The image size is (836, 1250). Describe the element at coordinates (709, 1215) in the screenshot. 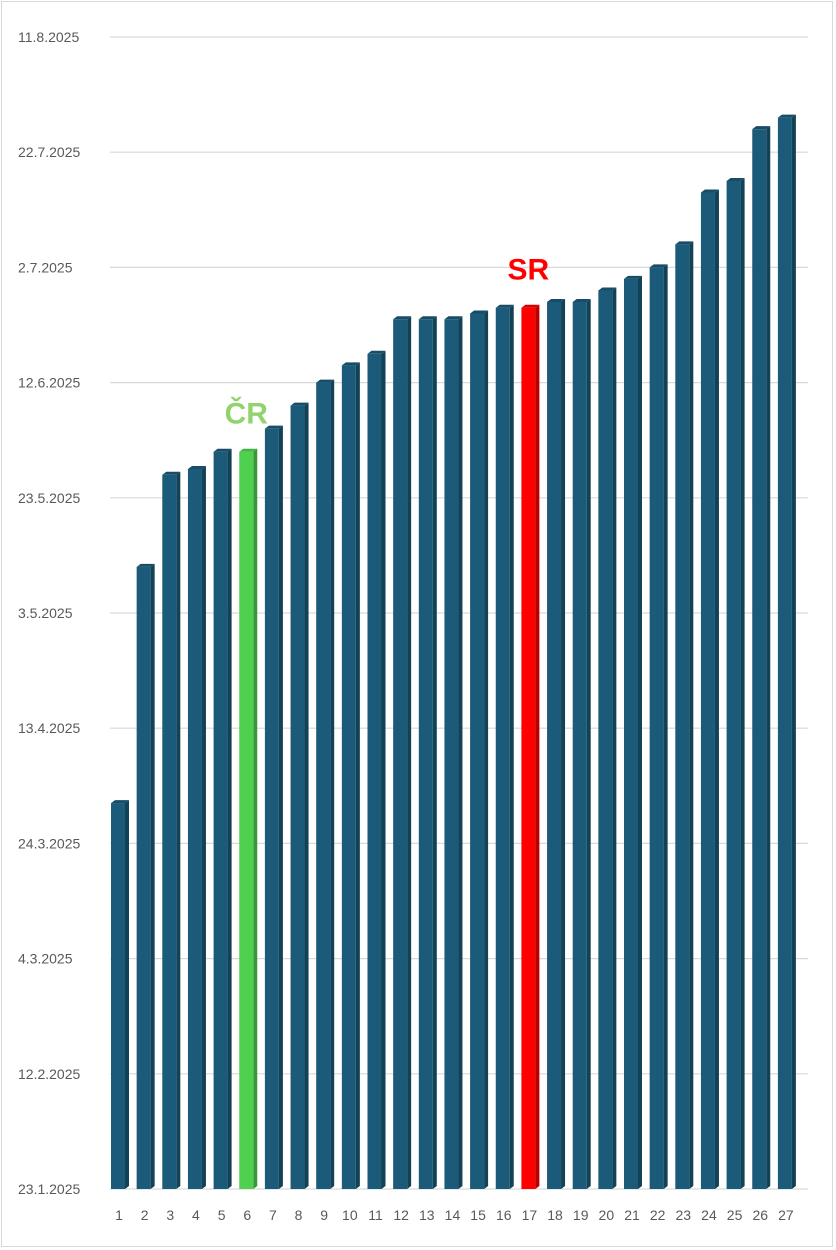

I see `x-tick-label: 24` at that location.